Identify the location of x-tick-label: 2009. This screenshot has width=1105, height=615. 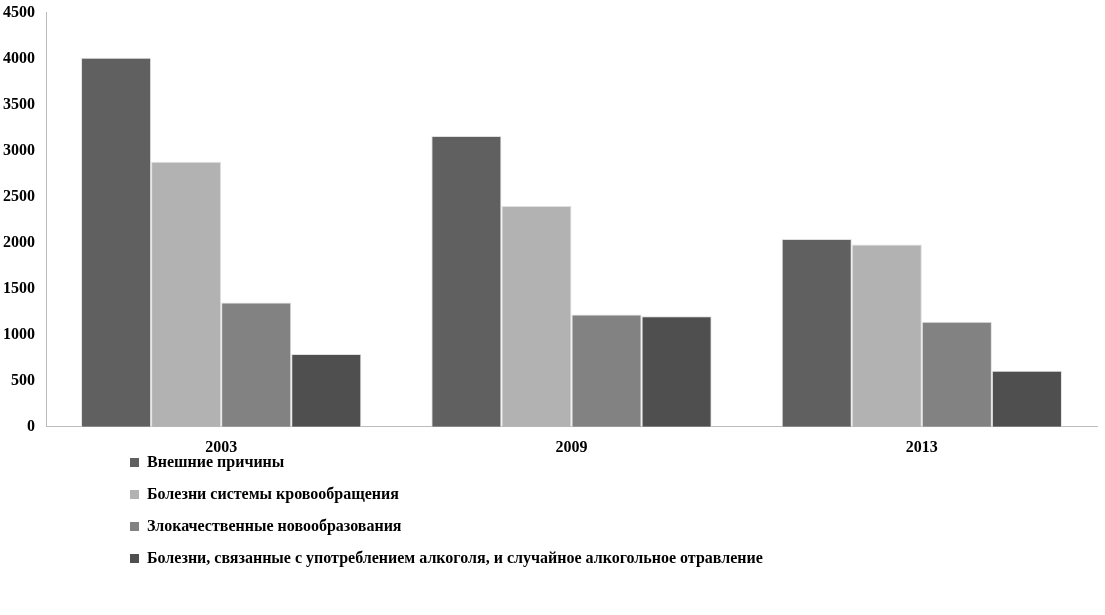
(571, 446).